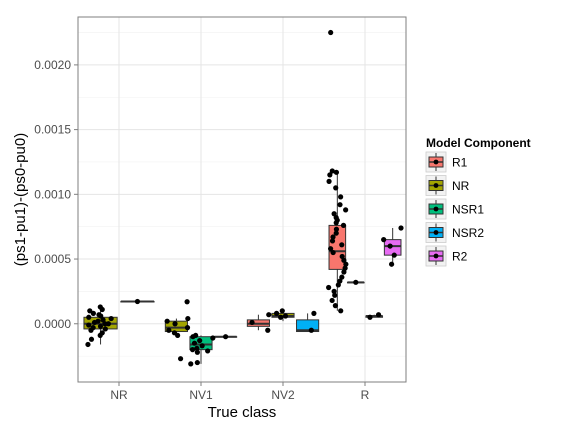  I want to click on y-axis-title: (ps1-pu1)-(ps0-pu0), so click(20, 199).